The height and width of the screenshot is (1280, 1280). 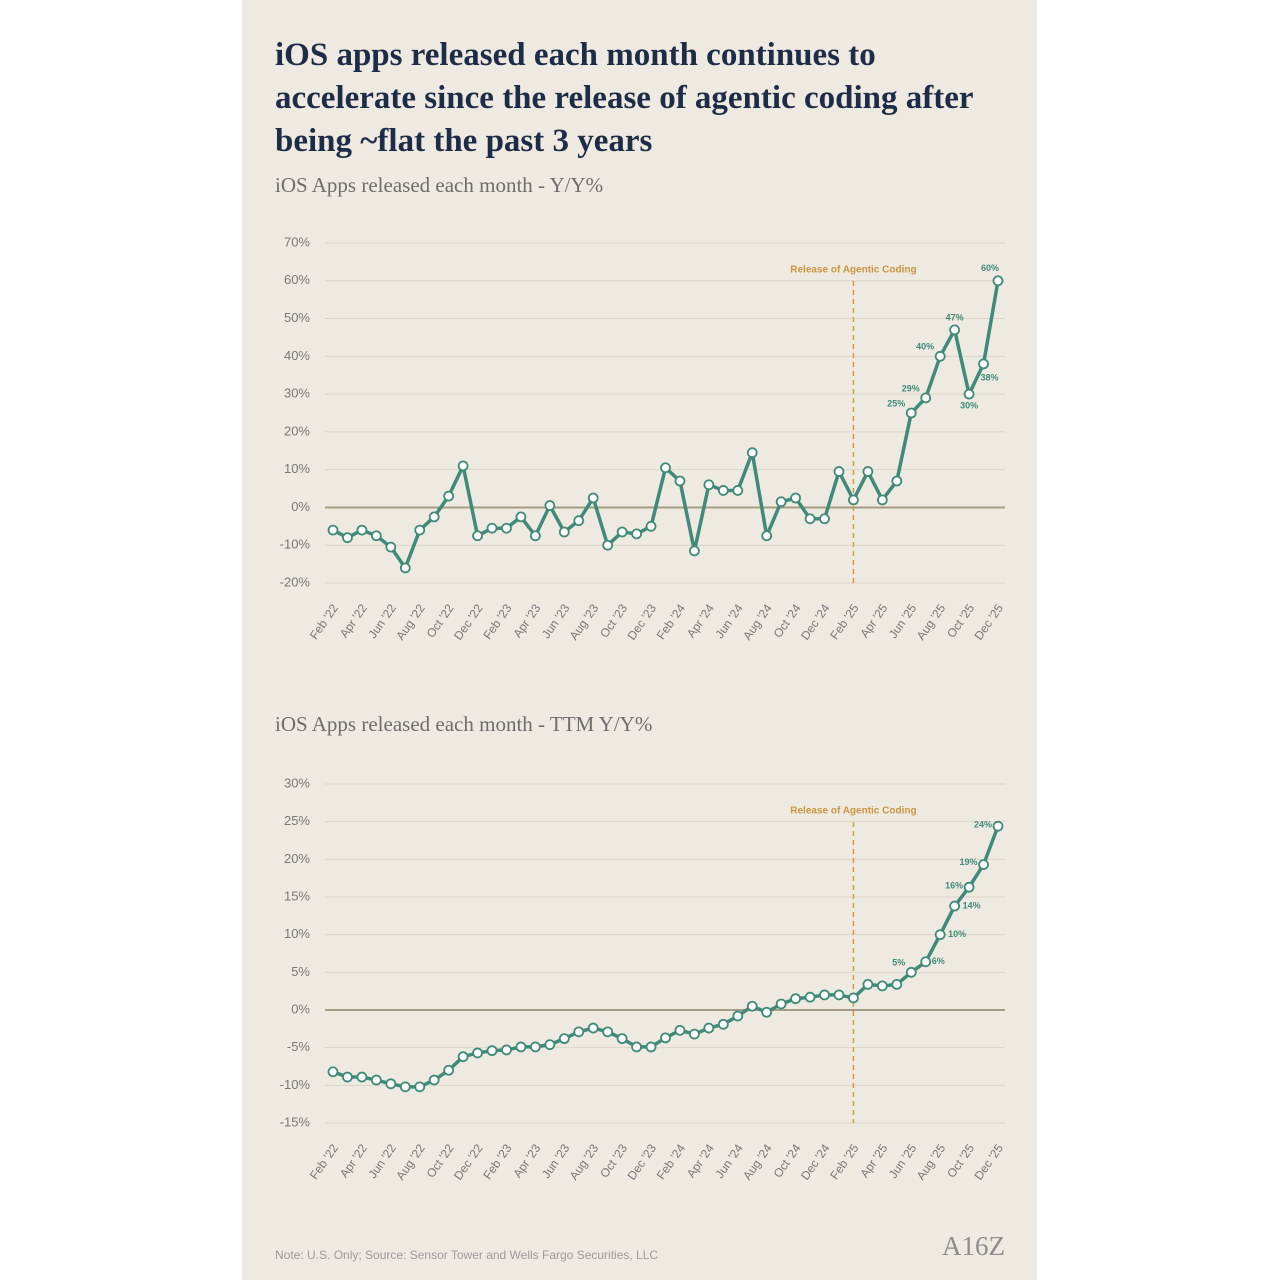 What do you see at coordinates (468, 1161) in the screenshot?
I see `x-tick-label: Dec '22` at bounding box center [468, 1161].